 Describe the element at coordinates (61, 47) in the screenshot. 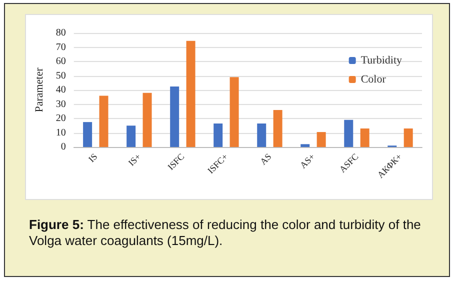

I see `y-tick-label: 70` at that location.